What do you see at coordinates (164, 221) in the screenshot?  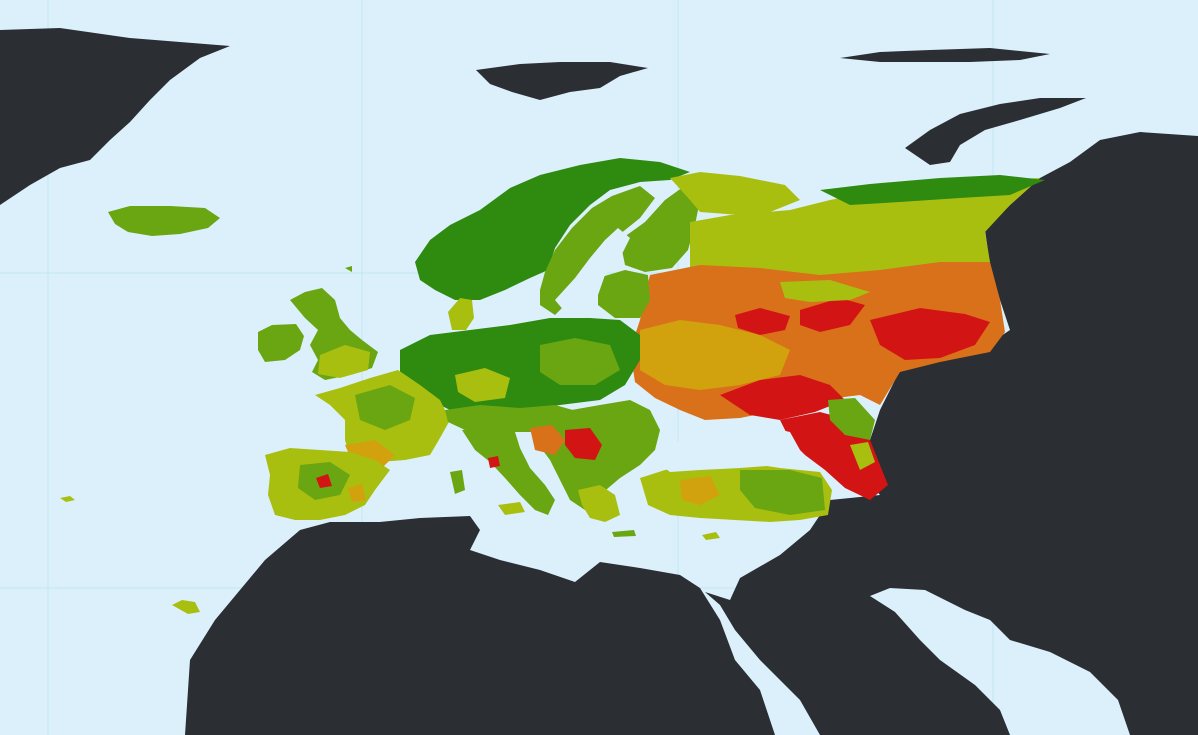 I see `region-iceland` at bounding box center [164, 221].